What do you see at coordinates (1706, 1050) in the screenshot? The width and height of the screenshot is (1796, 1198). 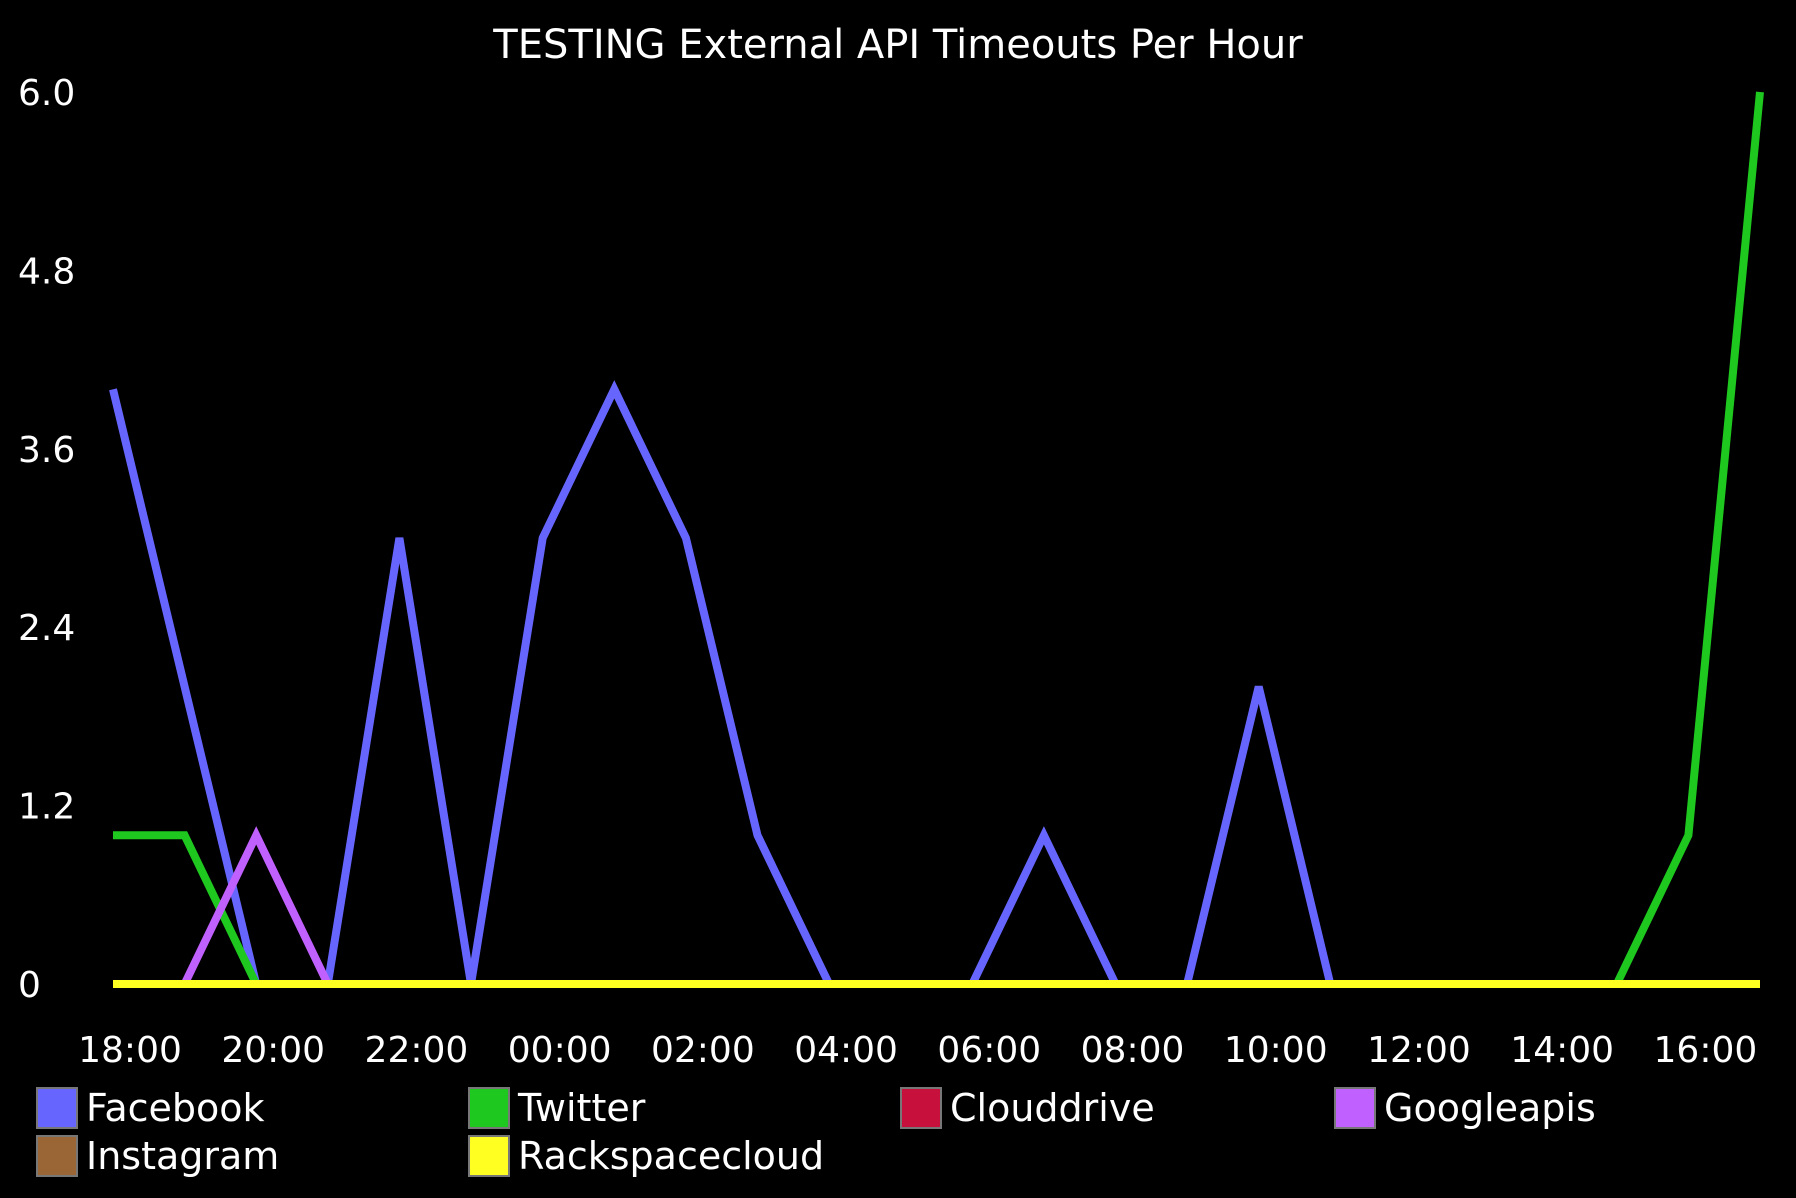 I see `x-tick-label: 16:00` at bounding box center [1706, 1050].